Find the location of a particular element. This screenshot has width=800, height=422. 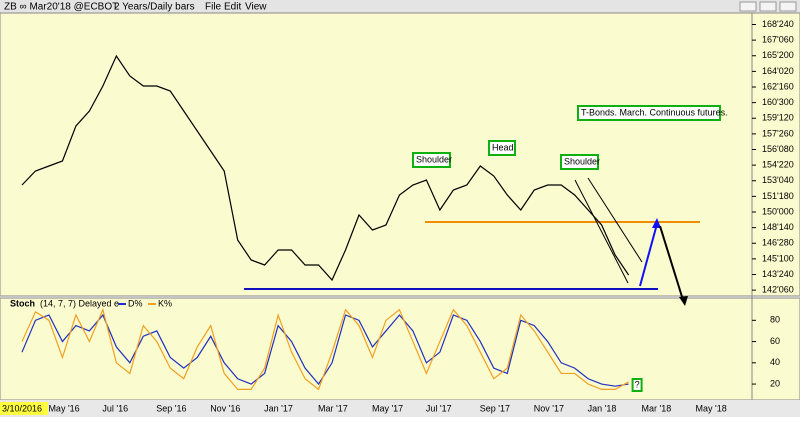

y-tick-label: 168'240 is located at coordinates (778, 24).